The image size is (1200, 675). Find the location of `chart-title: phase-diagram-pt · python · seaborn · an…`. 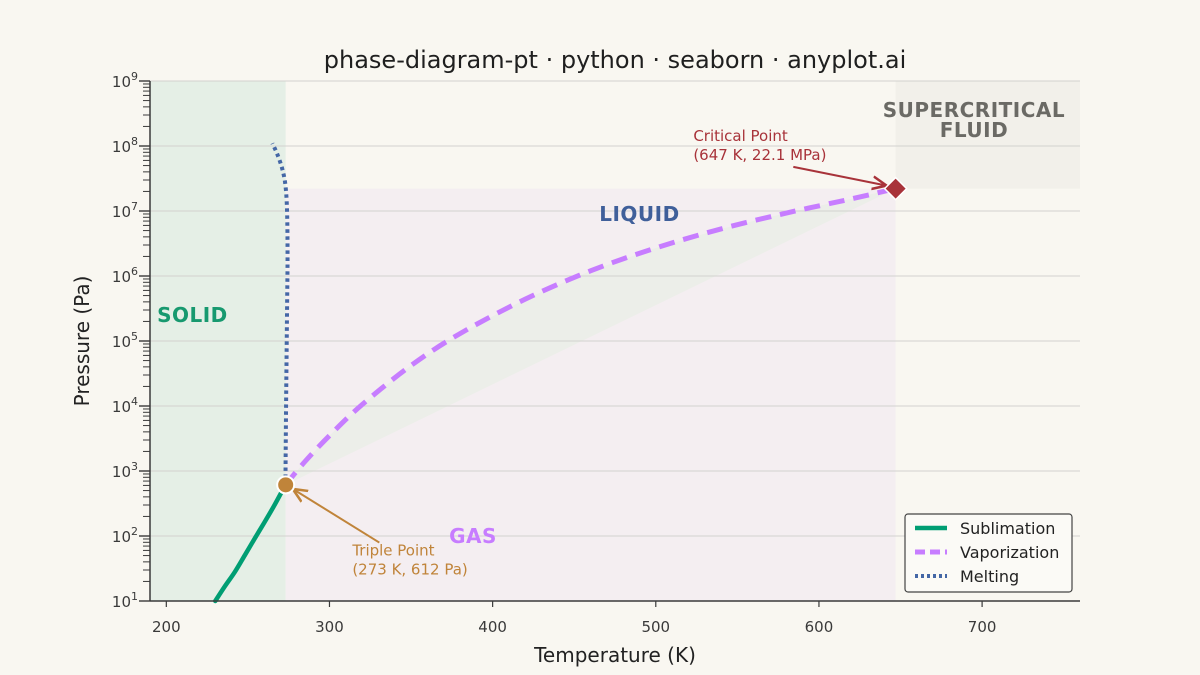

chart-title: phase-diagram-pt · python · seaborn · an… is located at coordinates (615, 60).